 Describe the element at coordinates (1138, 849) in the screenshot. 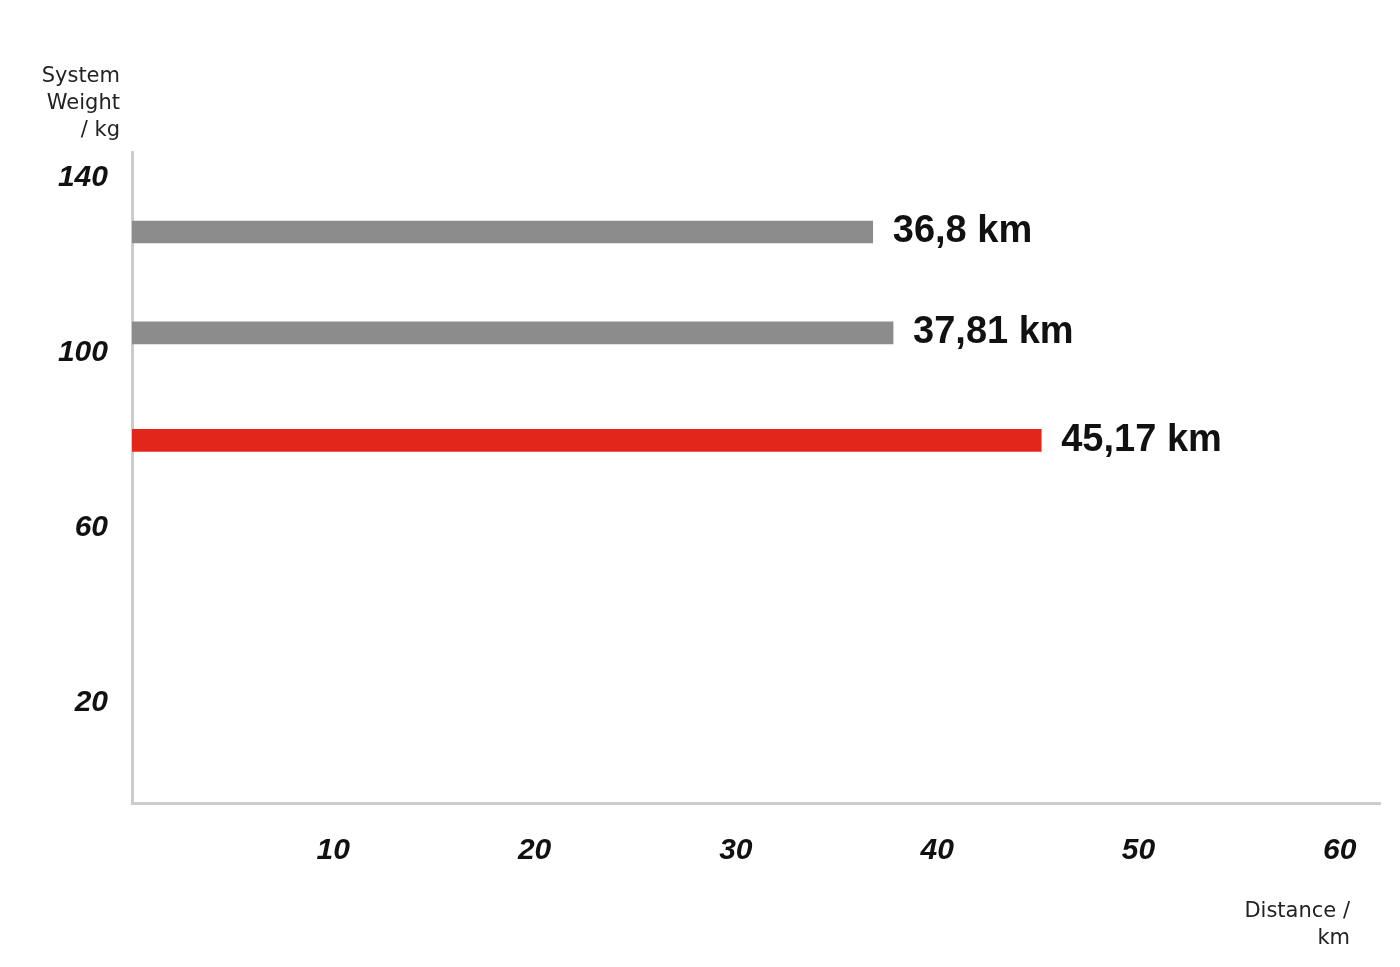

I see `x-tick-label: 50` at that location.